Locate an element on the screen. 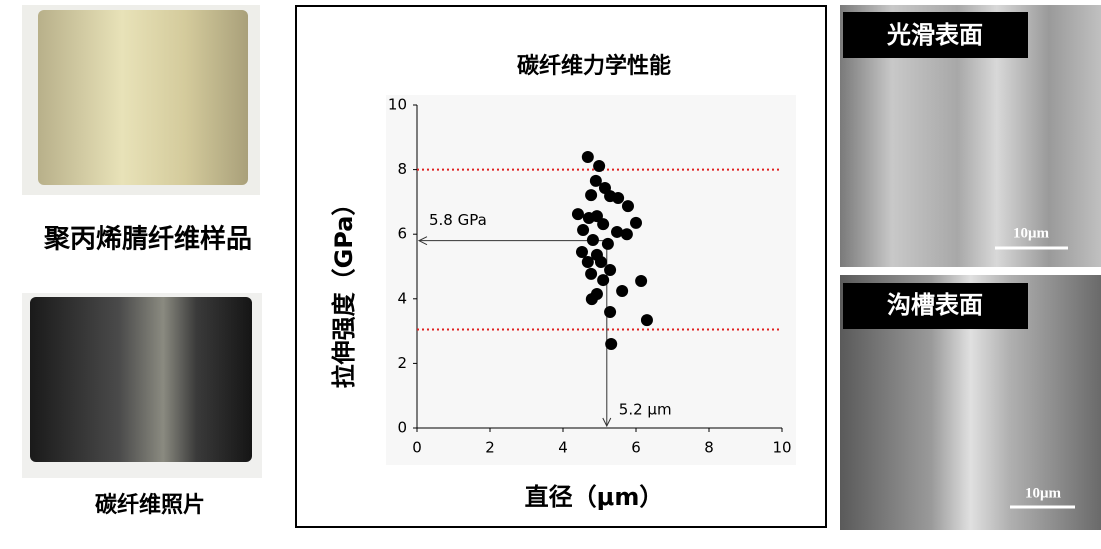 The width and height of the screenshot is (1101, 549). y-tick-label: 10 is located at coordinates (397, 105).